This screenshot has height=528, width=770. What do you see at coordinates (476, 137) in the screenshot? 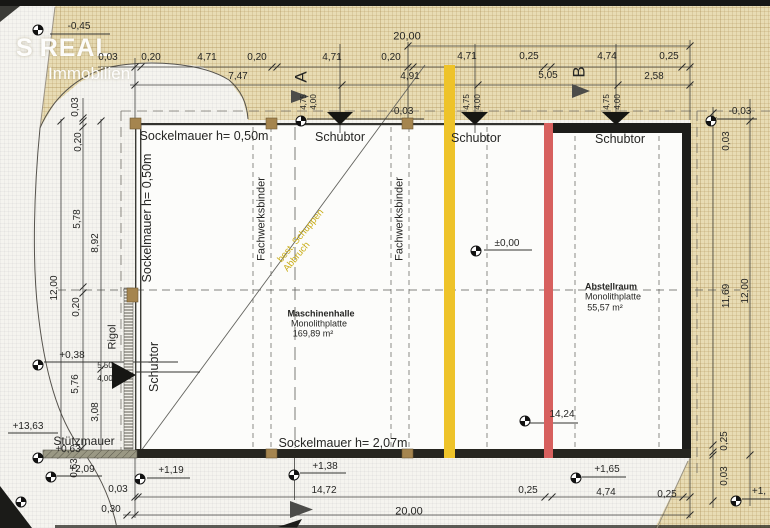
I see `label-schubtor-2: Schubtor` at bounding box center [476, 137].